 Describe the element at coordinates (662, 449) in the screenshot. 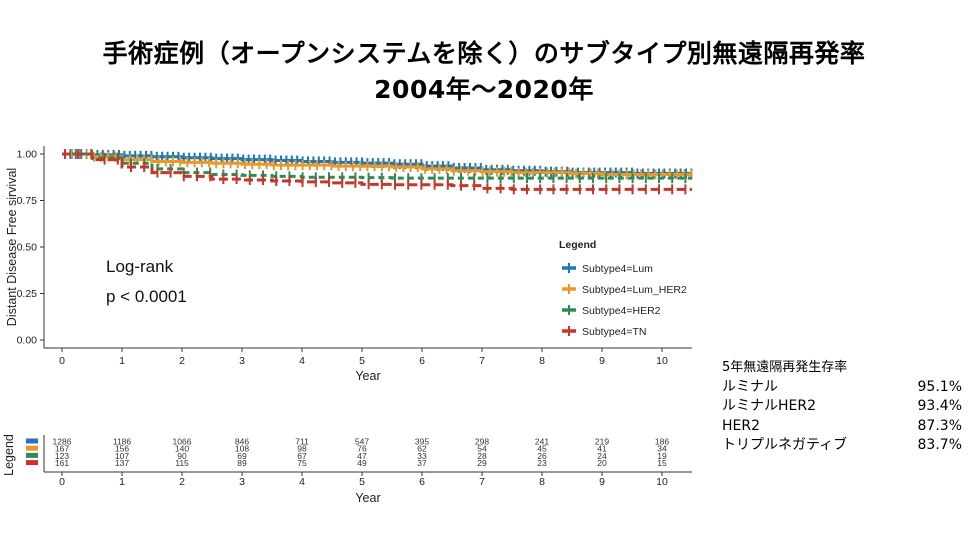

I see `risk-count: 34` at that location.